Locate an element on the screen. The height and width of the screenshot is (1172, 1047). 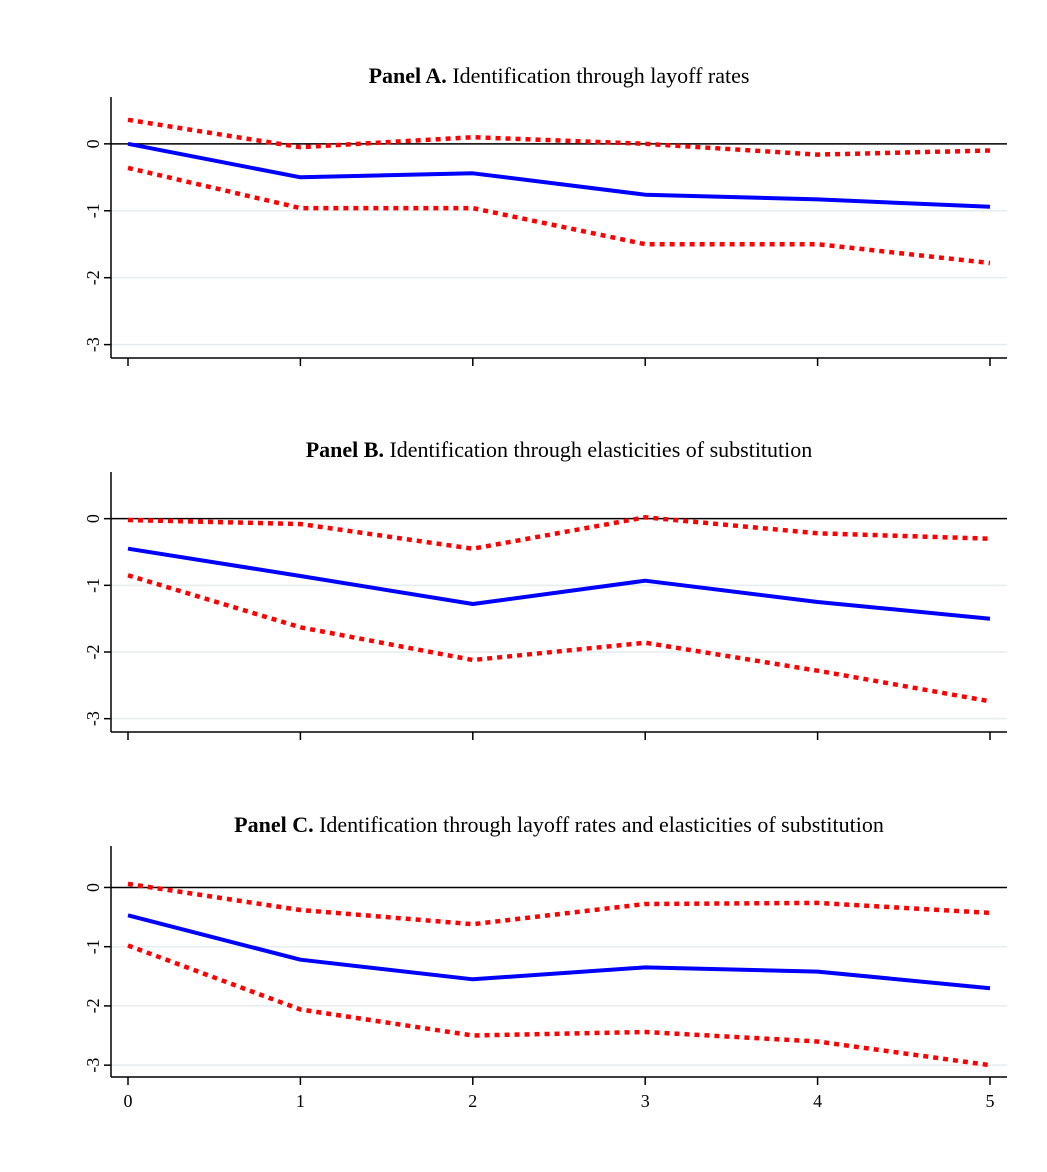
x-tick-label: 5 is located at coordinates (990, 1101).